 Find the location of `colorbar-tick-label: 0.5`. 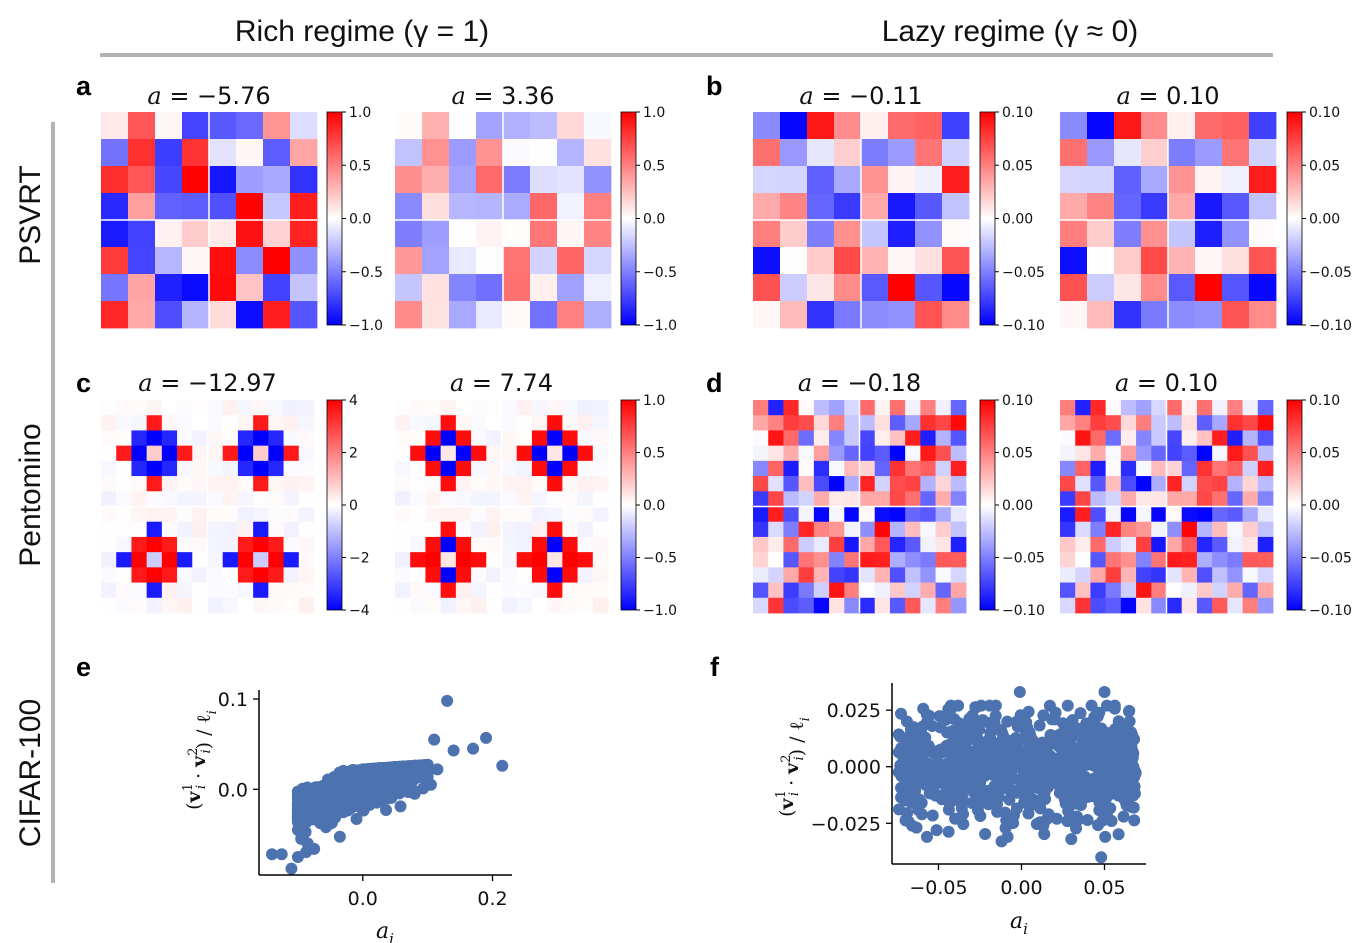

colorbar-tick-label: 0.5 is located at coordinates (360, 166).